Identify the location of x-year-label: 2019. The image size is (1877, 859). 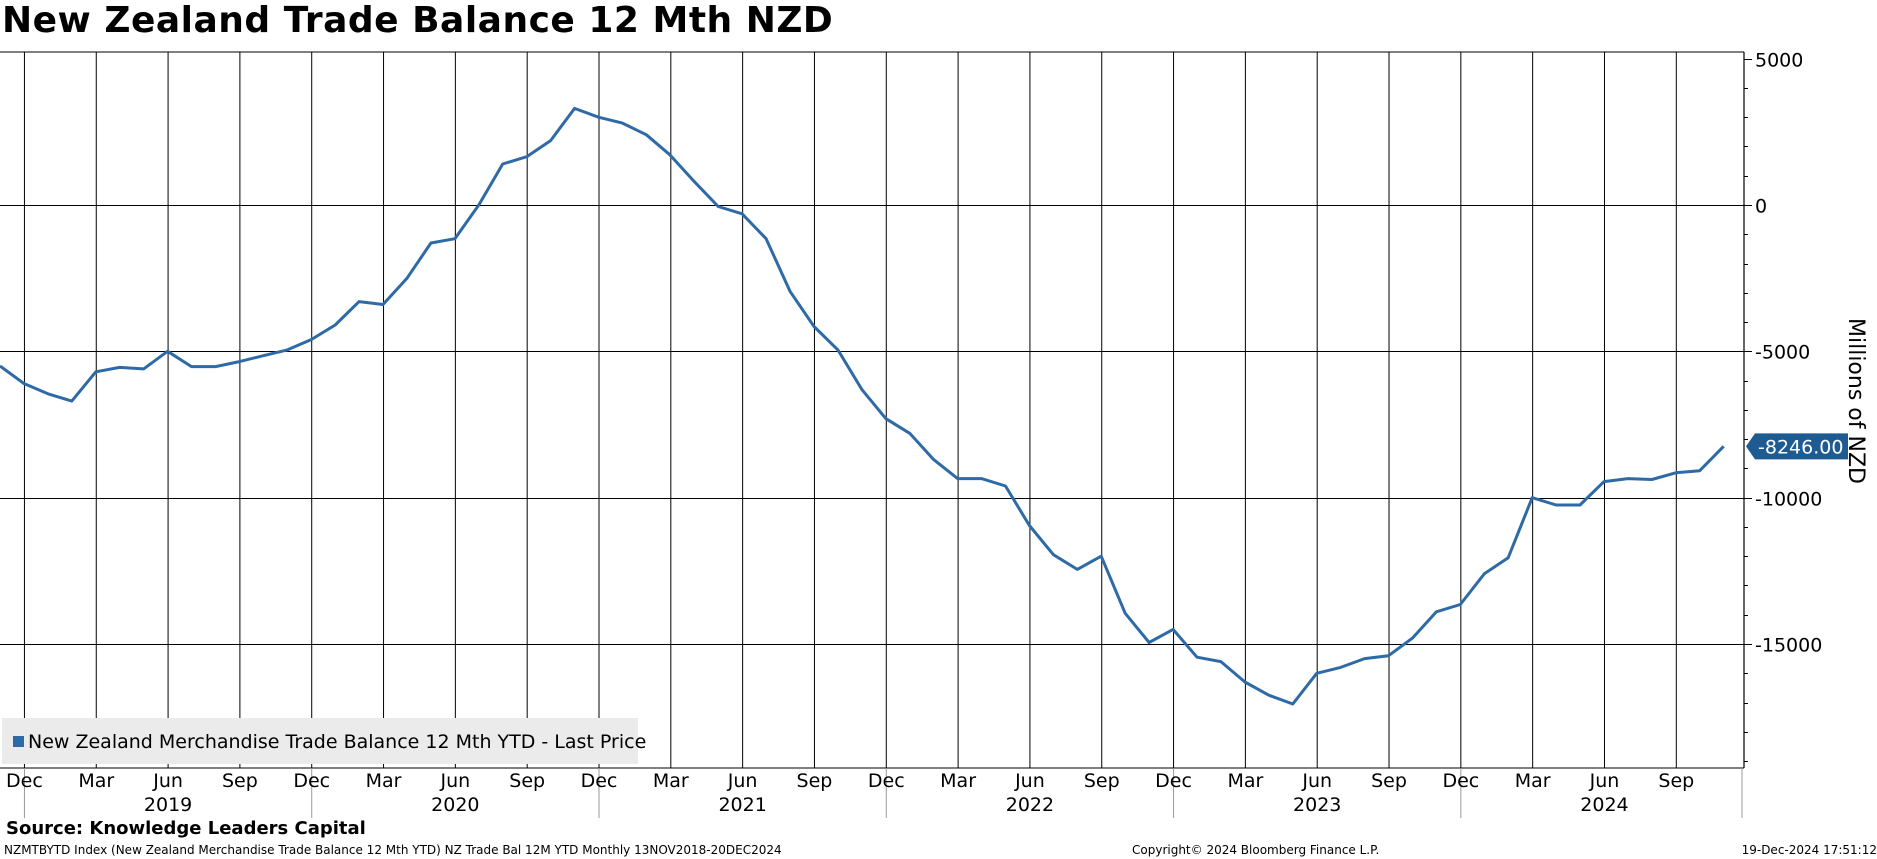
(168, 805).